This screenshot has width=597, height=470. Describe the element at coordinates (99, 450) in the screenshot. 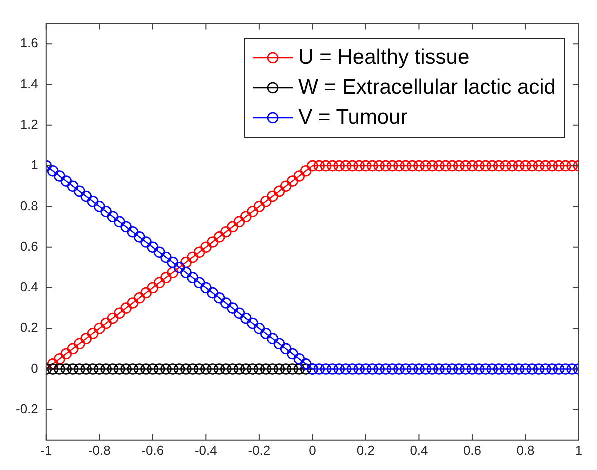

I see `x-tick-label: -0.8` at that location.